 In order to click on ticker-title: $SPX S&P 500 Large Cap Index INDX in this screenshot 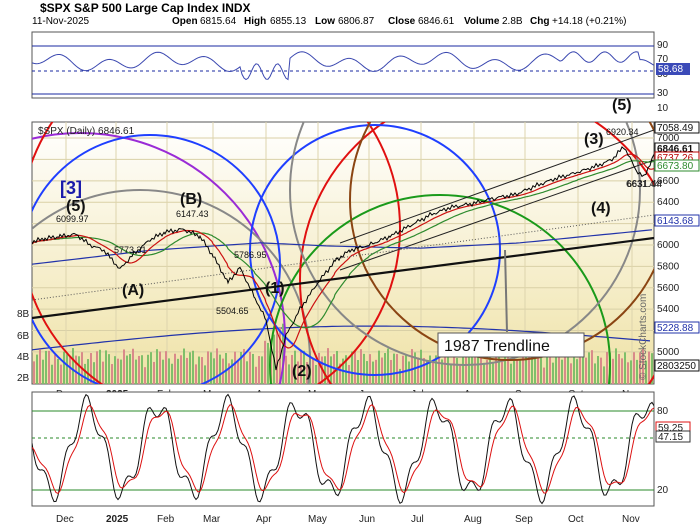, I will do `click(145, 8)`.